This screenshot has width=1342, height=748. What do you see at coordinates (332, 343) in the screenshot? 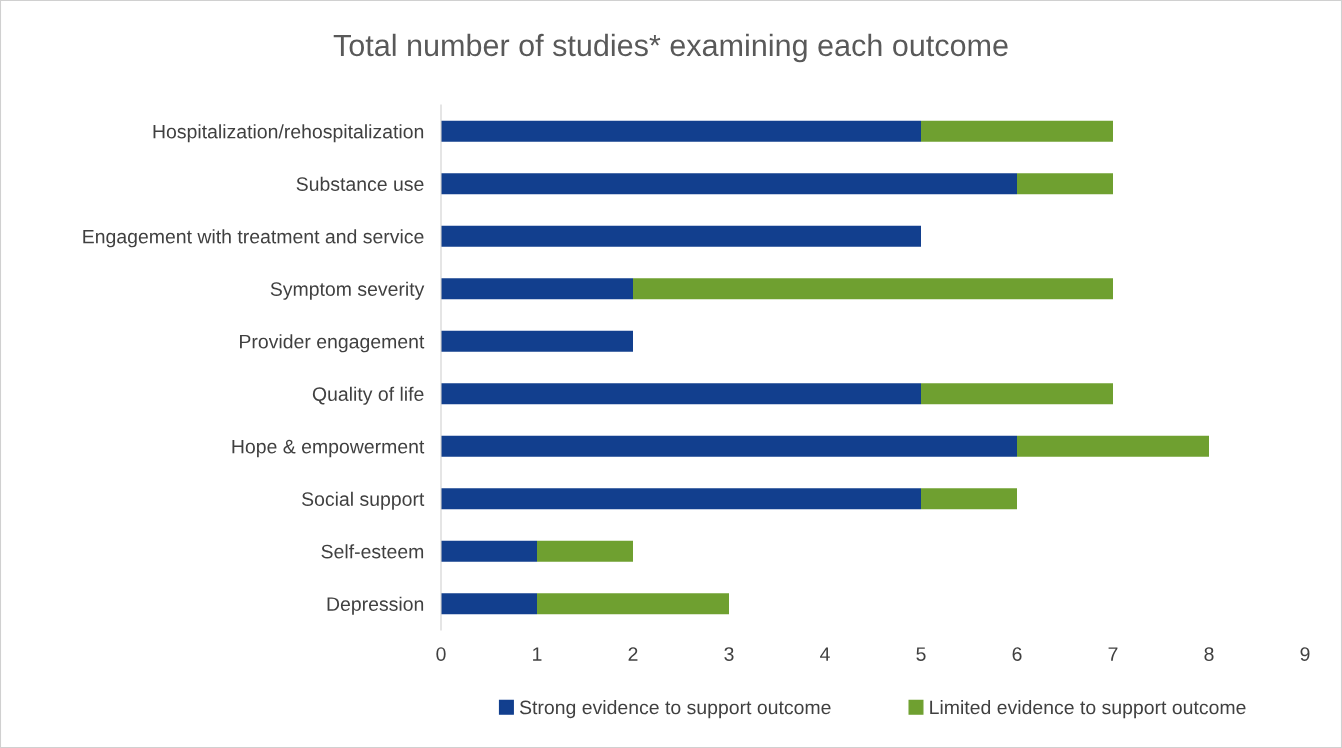
I see `y-tick-label: Provider engagement` at bounding box center [332, 343].